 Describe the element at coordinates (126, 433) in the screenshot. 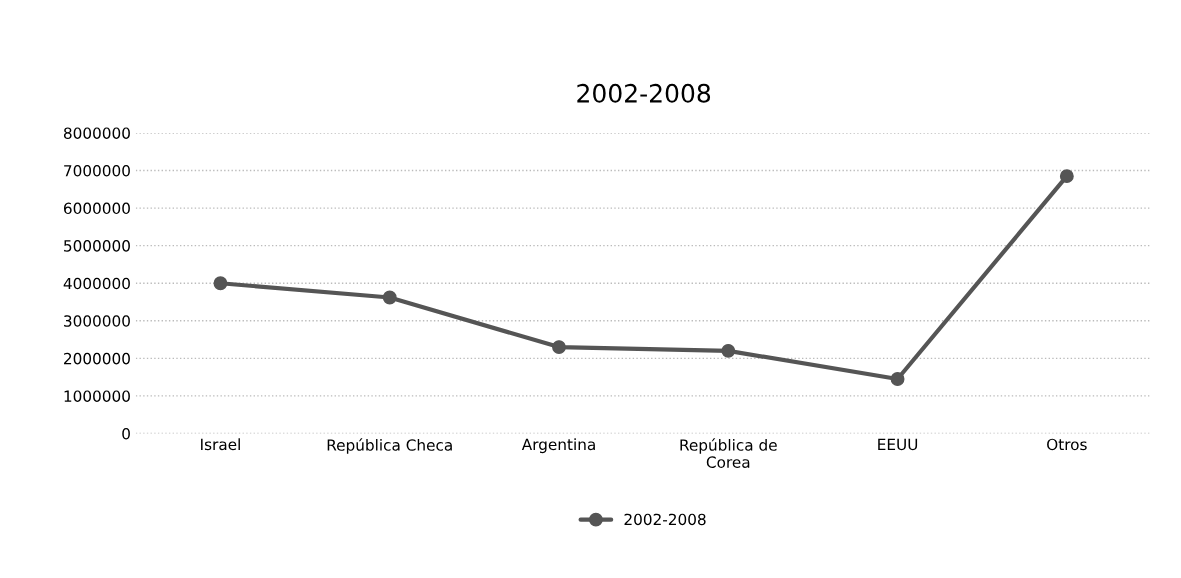

I see `y-tick-label: 0` at that location.